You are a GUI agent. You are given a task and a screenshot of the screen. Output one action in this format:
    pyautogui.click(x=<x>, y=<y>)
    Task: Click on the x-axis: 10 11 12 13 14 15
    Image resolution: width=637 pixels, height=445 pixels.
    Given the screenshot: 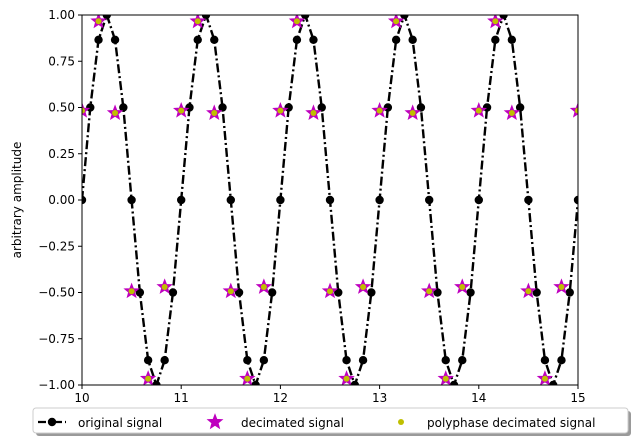 What is the action you would take?
    pyautogui.click(x=330, y=395)
    